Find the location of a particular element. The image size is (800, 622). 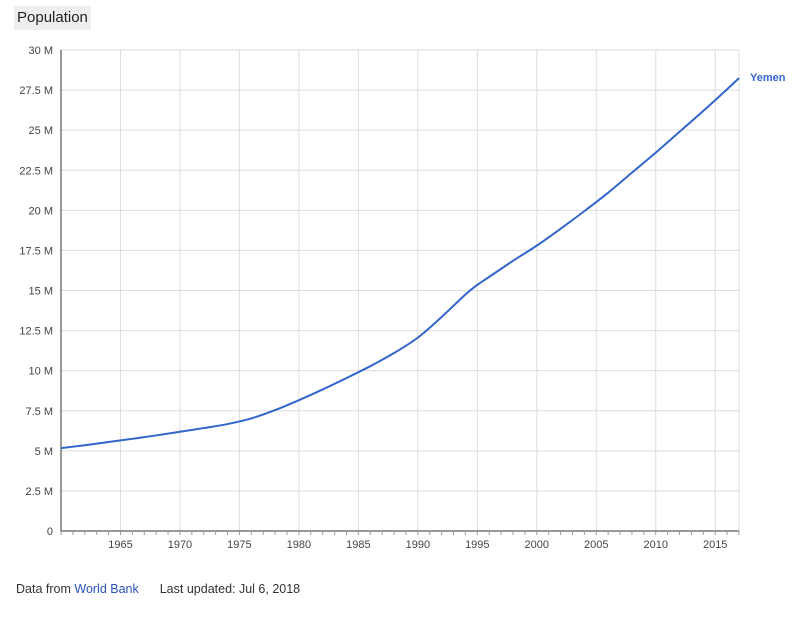

y-tick-label: 10 M is located at coordinates (41, 372).